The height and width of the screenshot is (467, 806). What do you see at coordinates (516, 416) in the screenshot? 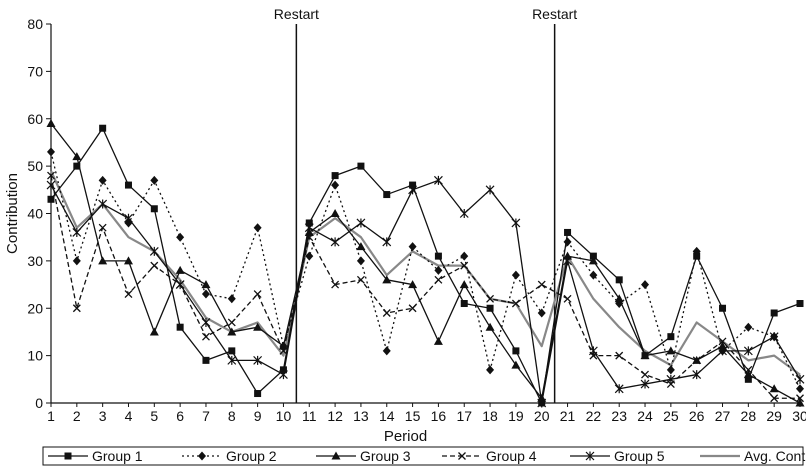
I see `x-tick-label: 19` at bounding box center [516, 416].